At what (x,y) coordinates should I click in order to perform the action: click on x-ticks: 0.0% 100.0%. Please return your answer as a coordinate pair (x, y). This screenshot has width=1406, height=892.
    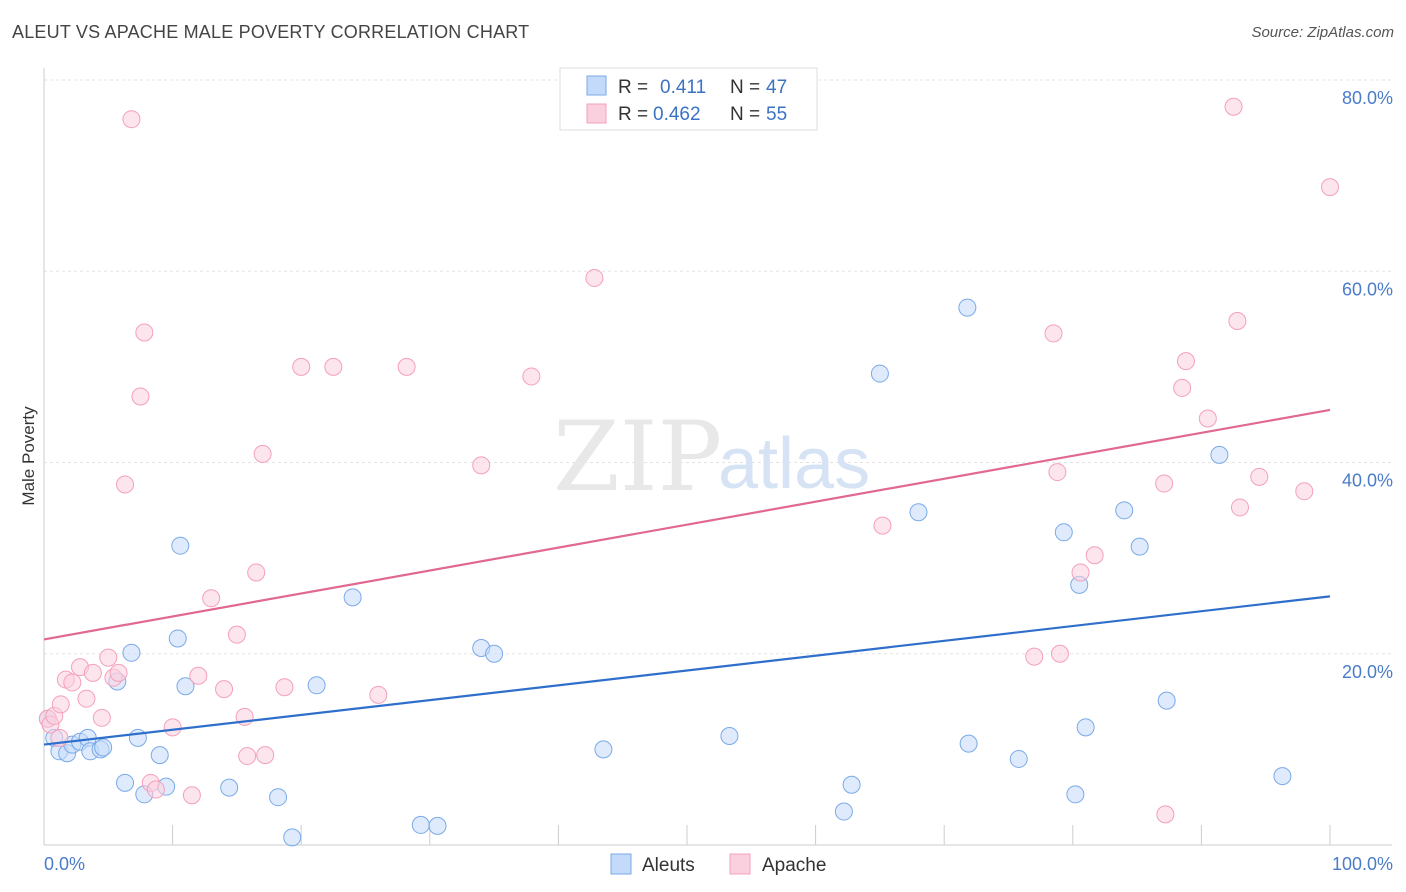
    Looking at the image, I should click on (718, 849).